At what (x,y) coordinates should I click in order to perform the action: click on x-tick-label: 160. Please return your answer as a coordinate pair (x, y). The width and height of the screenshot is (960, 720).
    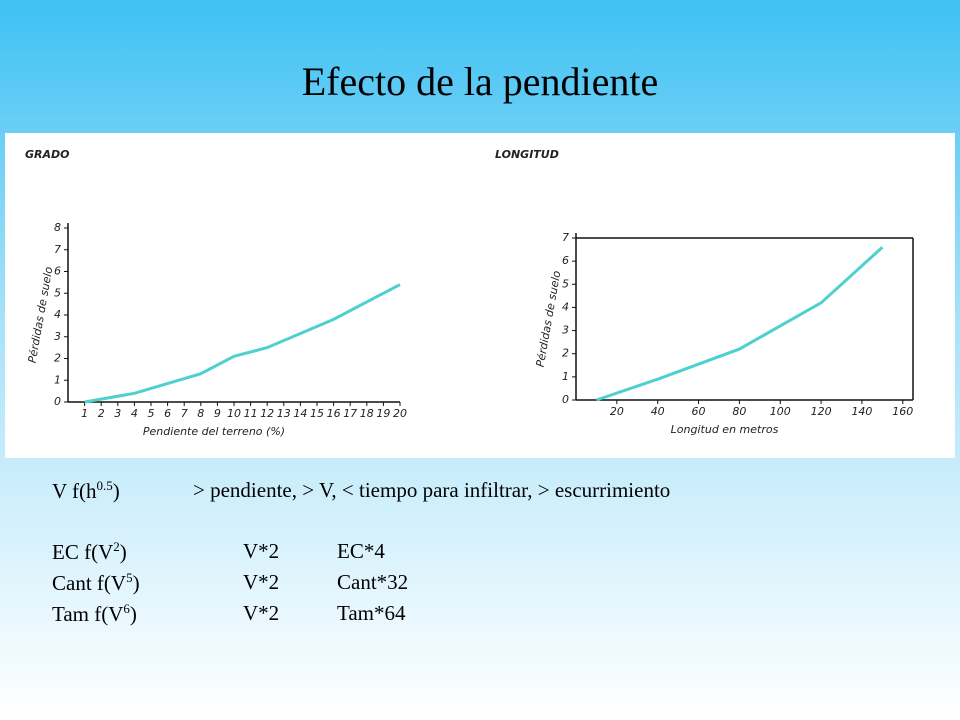
    Looking at the image, I should click on (902, 411).